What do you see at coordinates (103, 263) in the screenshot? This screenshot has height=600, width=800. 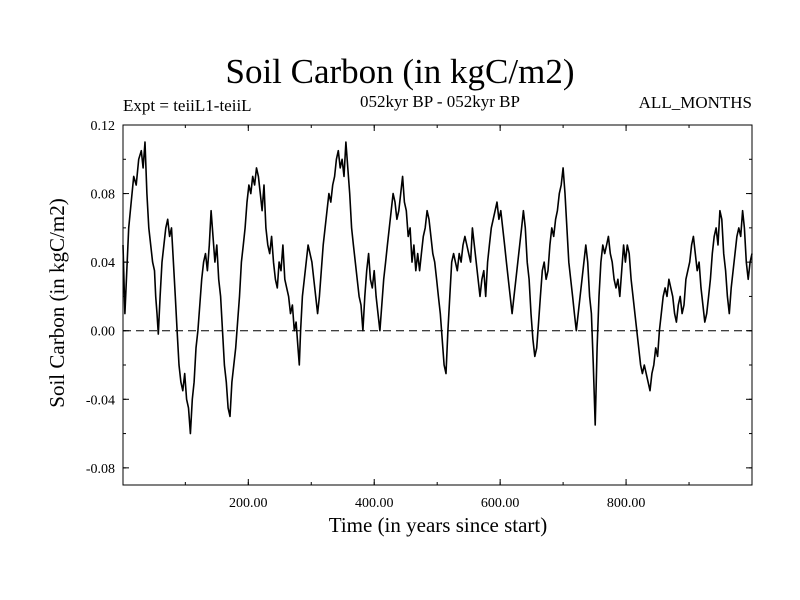 I see `y-tick-label: 0.04` at bounding box center [103, 263].